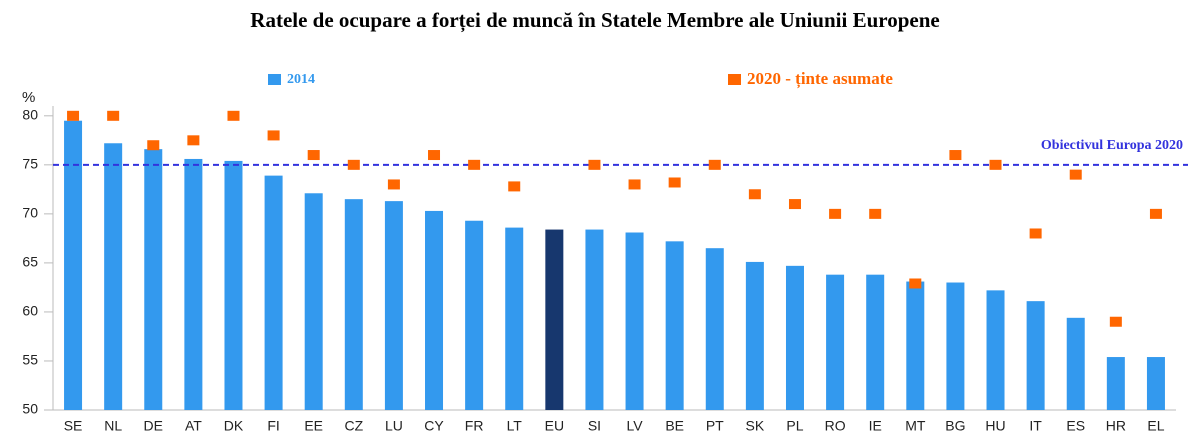  What do you see at coordinates (30, 409) in the screenshot?
I see `y-tick-label: 50` at bounding box center [30, 409].